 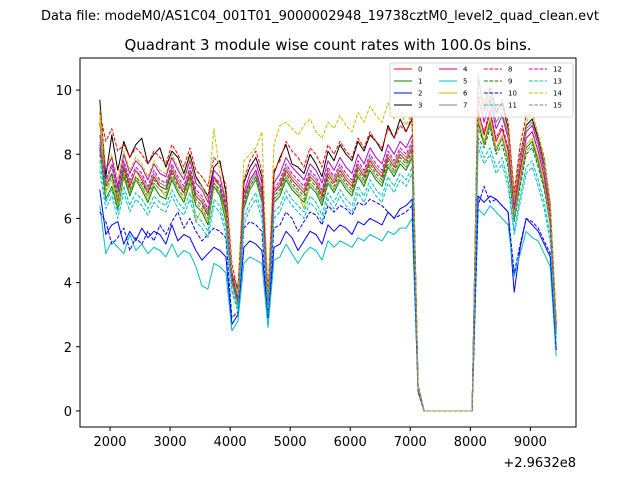 I want to click on x-axis: 2000 3000 4000 5000 6000 7000 8000 9000, so click(x=320, y=438).